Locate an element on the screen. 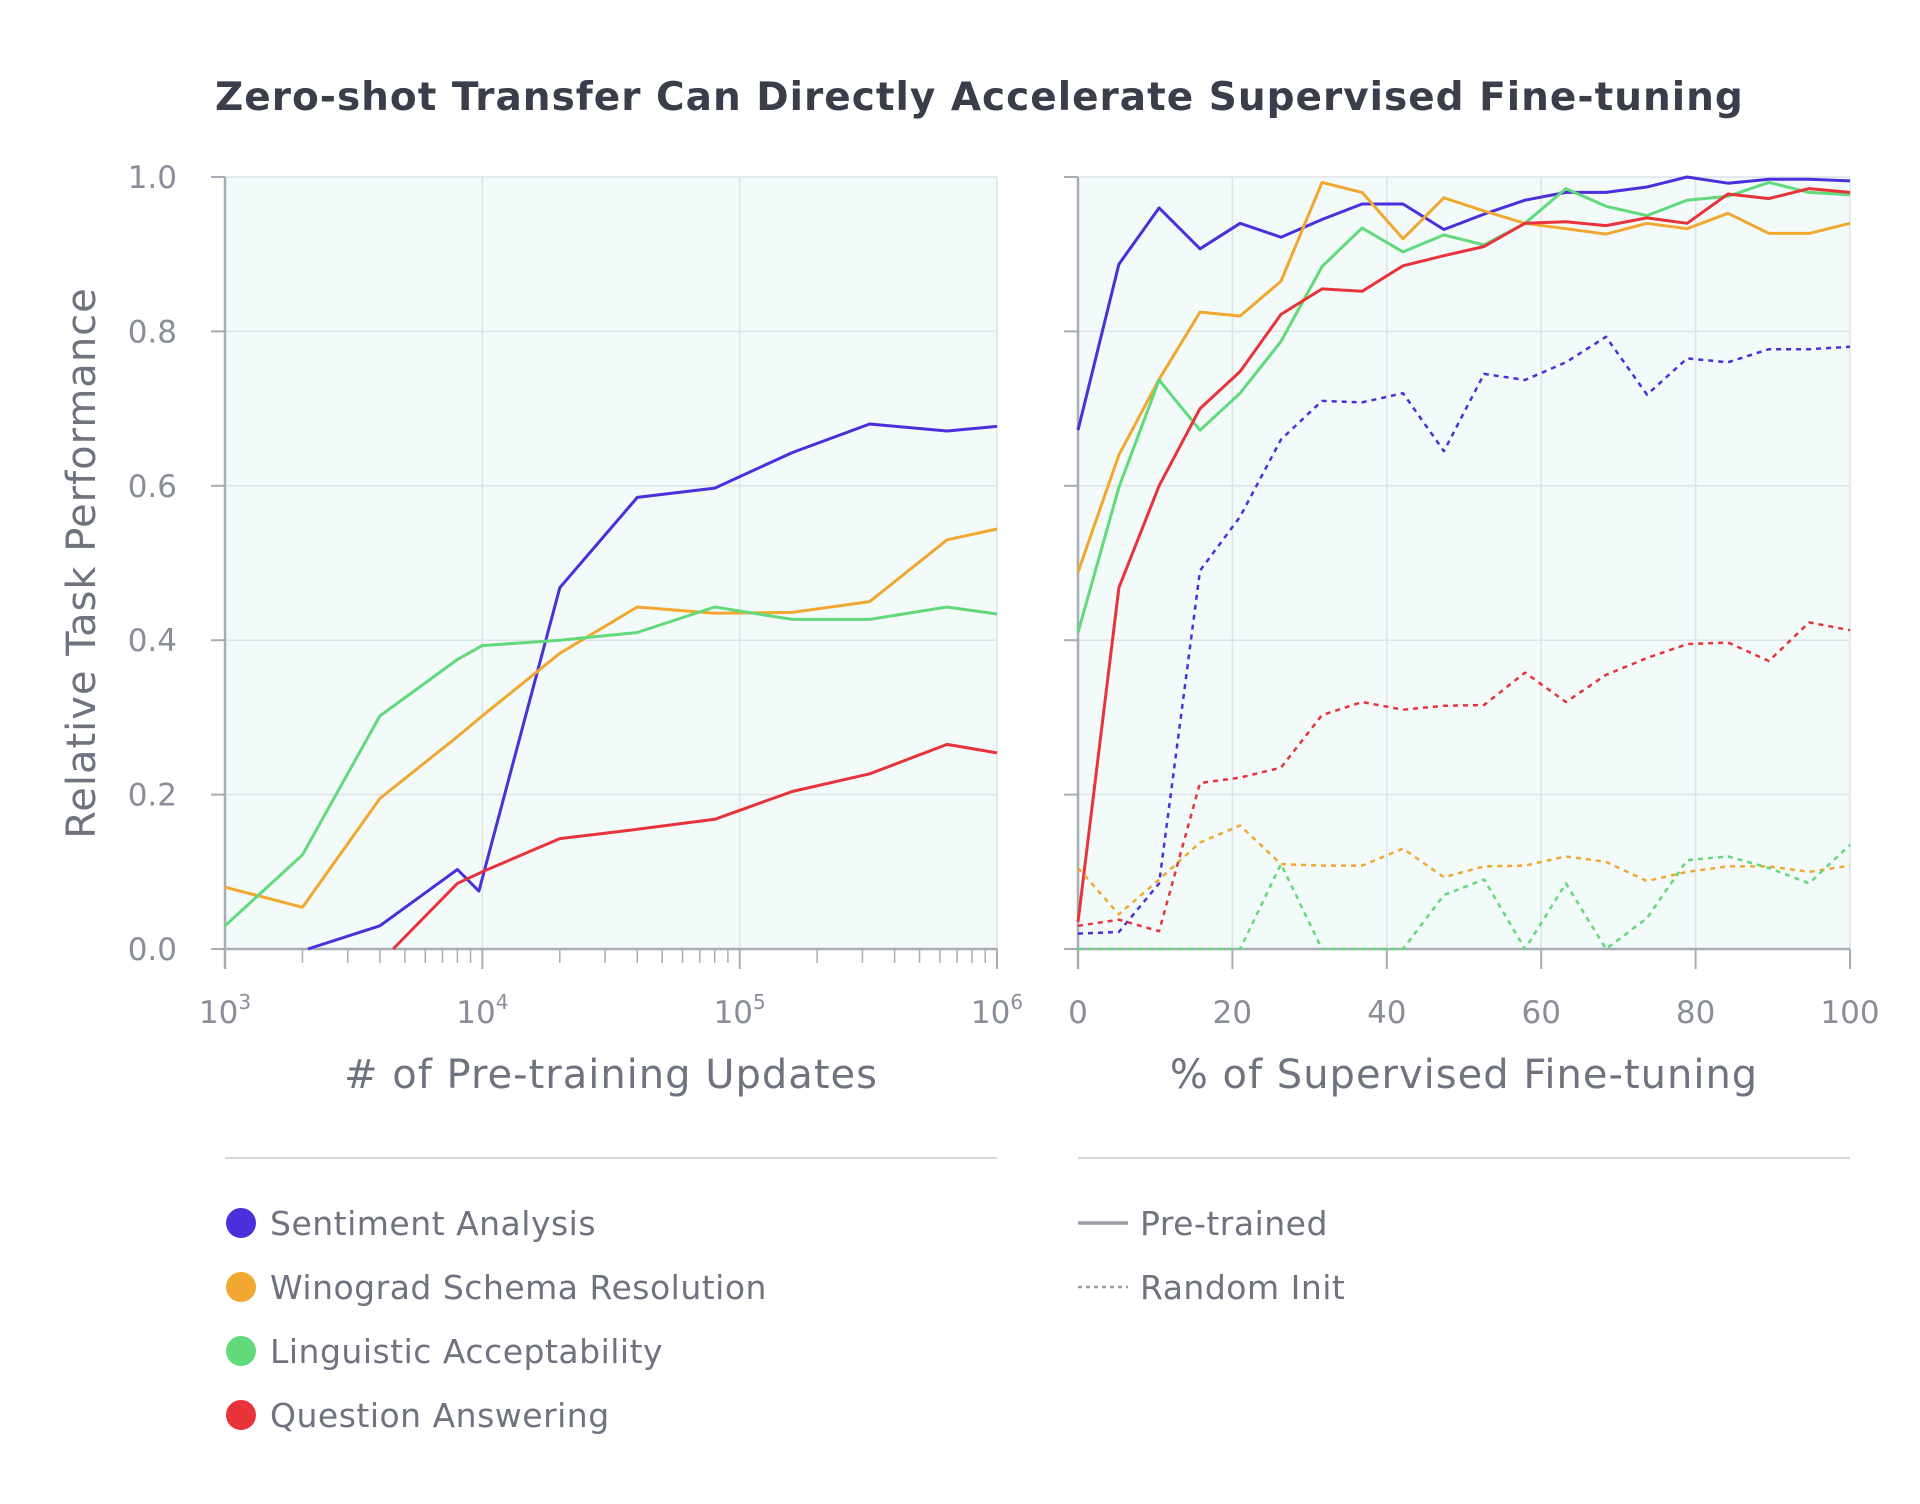 This screenshot has width=1920, height=1504. legend-item-task: Sentiment Analysis is located at coordinates (411, 1223).